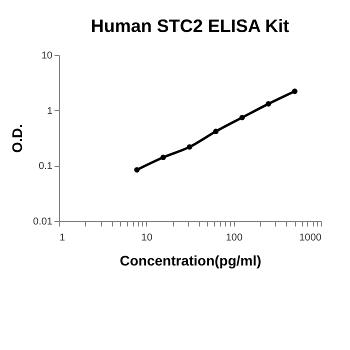  What do you see at coordinates (147, 238) in the screenshot?
I see `x-tick-label: 10` at bounding box center [147, 238].